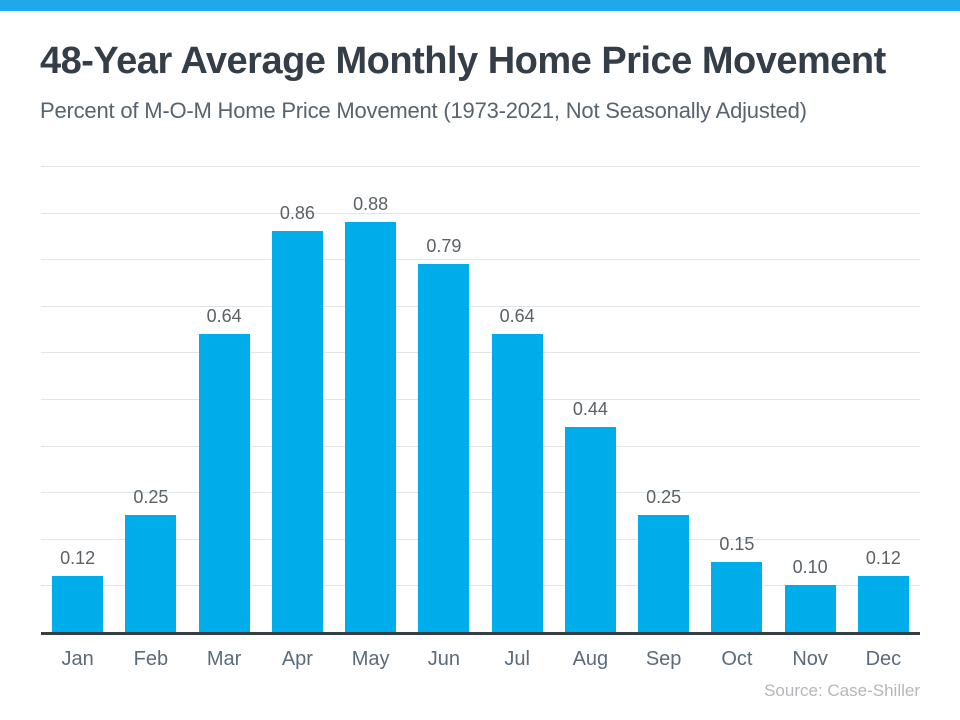 This screenshot has height=720, width=960. I want to click on bar-value-label-sep: 0.25, so click(664, 497).